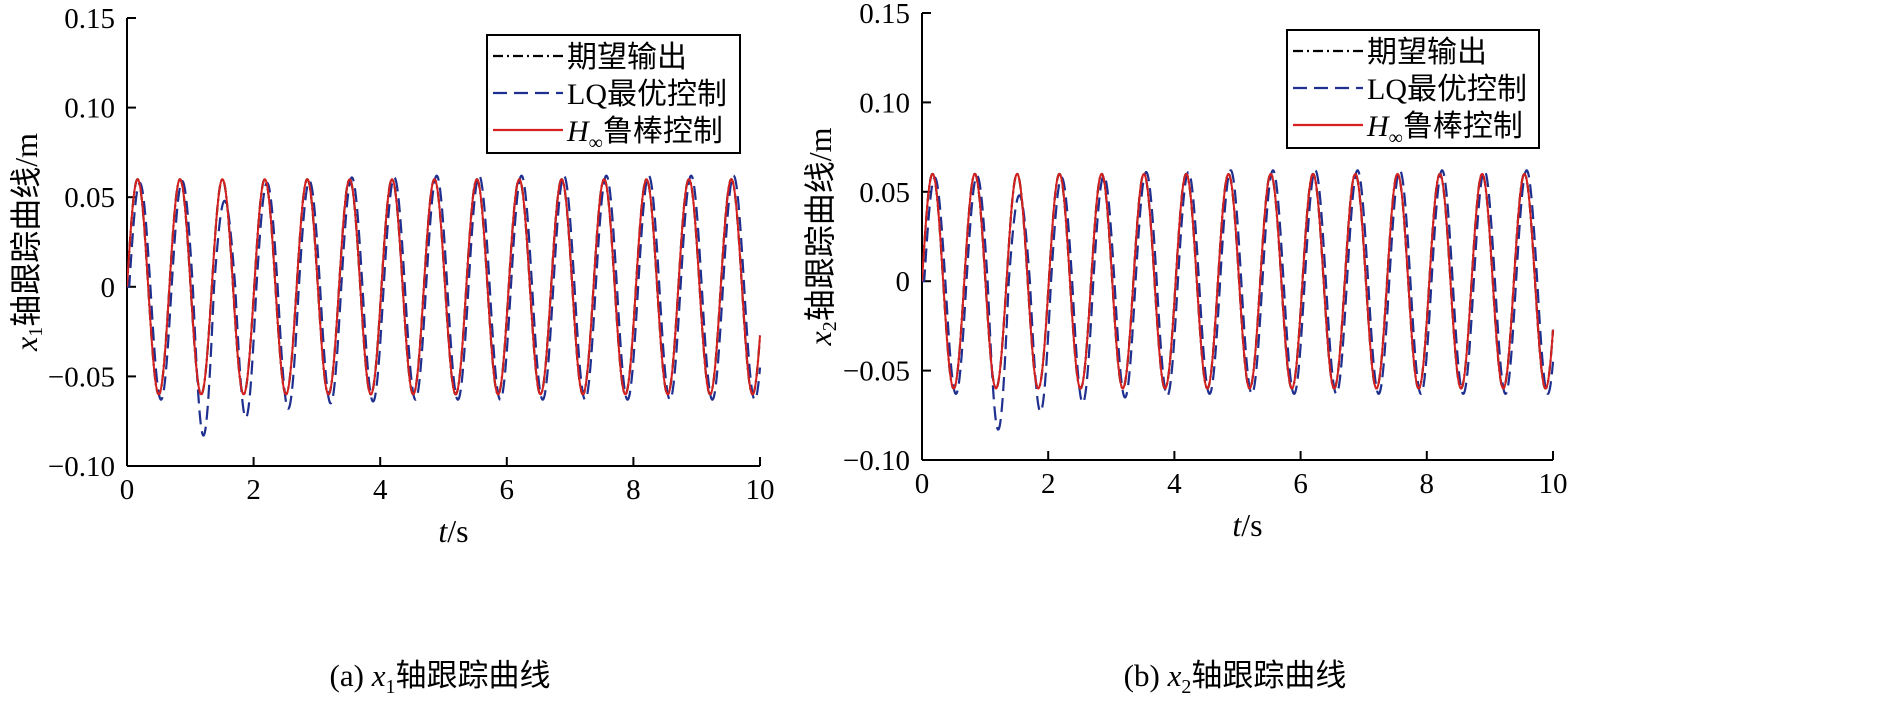 This screenshot has height=709, width=1885. Describe the element at coordinates (440, 678) in the screenshot. I see `figure-caption: (a) x1轴跟踪曲线` at that location.